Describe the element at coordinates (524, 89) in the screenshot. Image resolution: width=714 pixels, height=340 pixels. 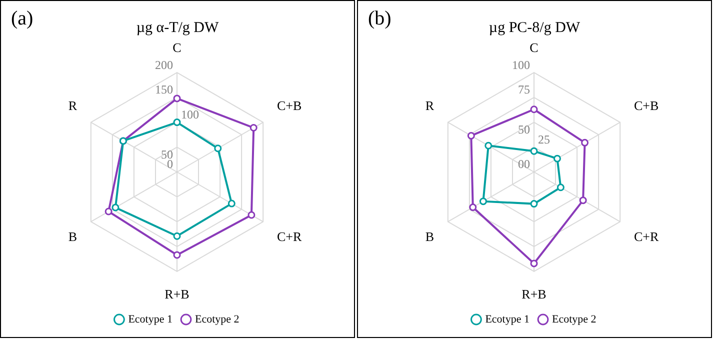
I see `y-tick-label: 75` at that location.